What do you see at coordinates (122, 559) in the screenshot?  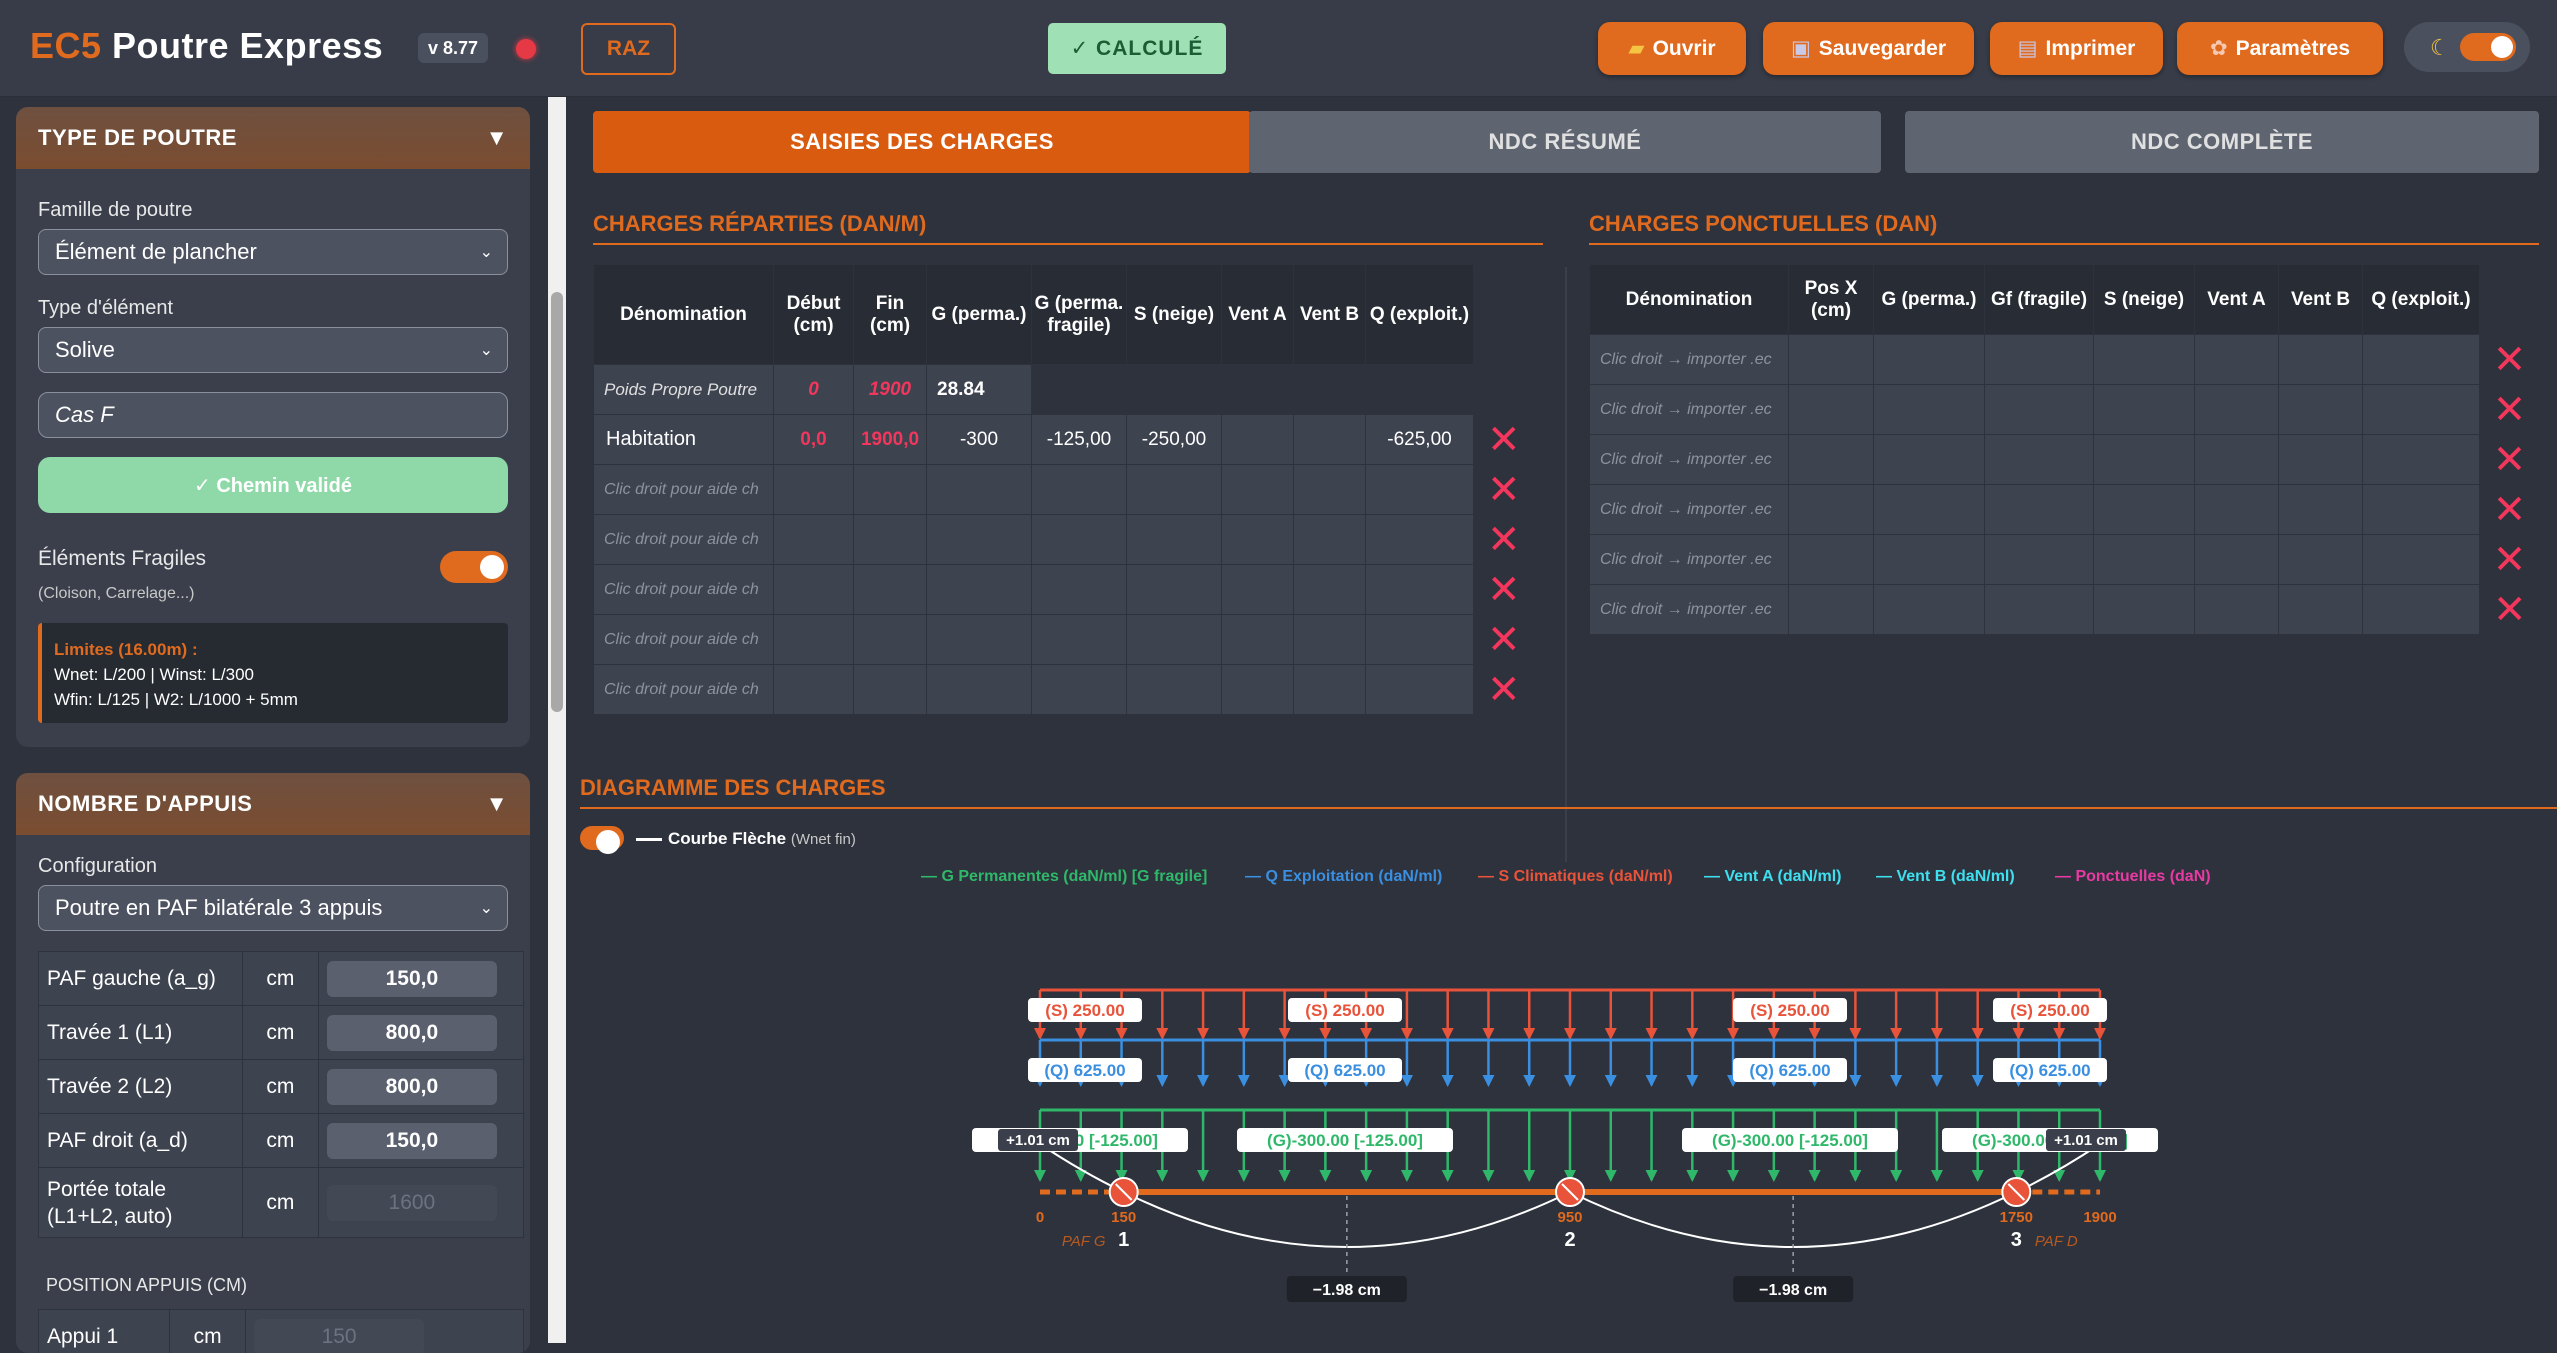 I see `fragiles-label: Éléments Fragiles` at bounding box center [122, 559].